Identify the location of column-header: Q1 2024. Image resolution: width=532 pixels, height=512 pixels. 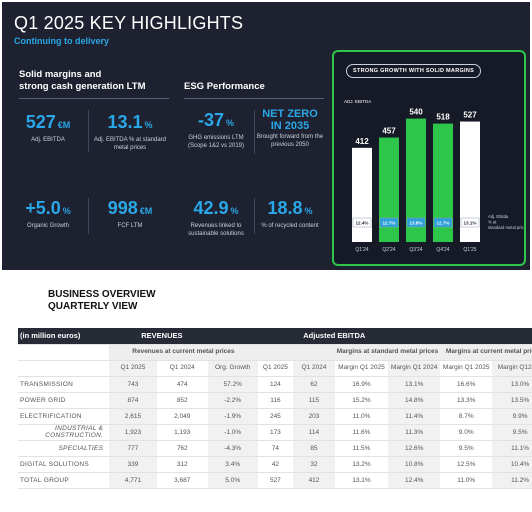
(182, 368).